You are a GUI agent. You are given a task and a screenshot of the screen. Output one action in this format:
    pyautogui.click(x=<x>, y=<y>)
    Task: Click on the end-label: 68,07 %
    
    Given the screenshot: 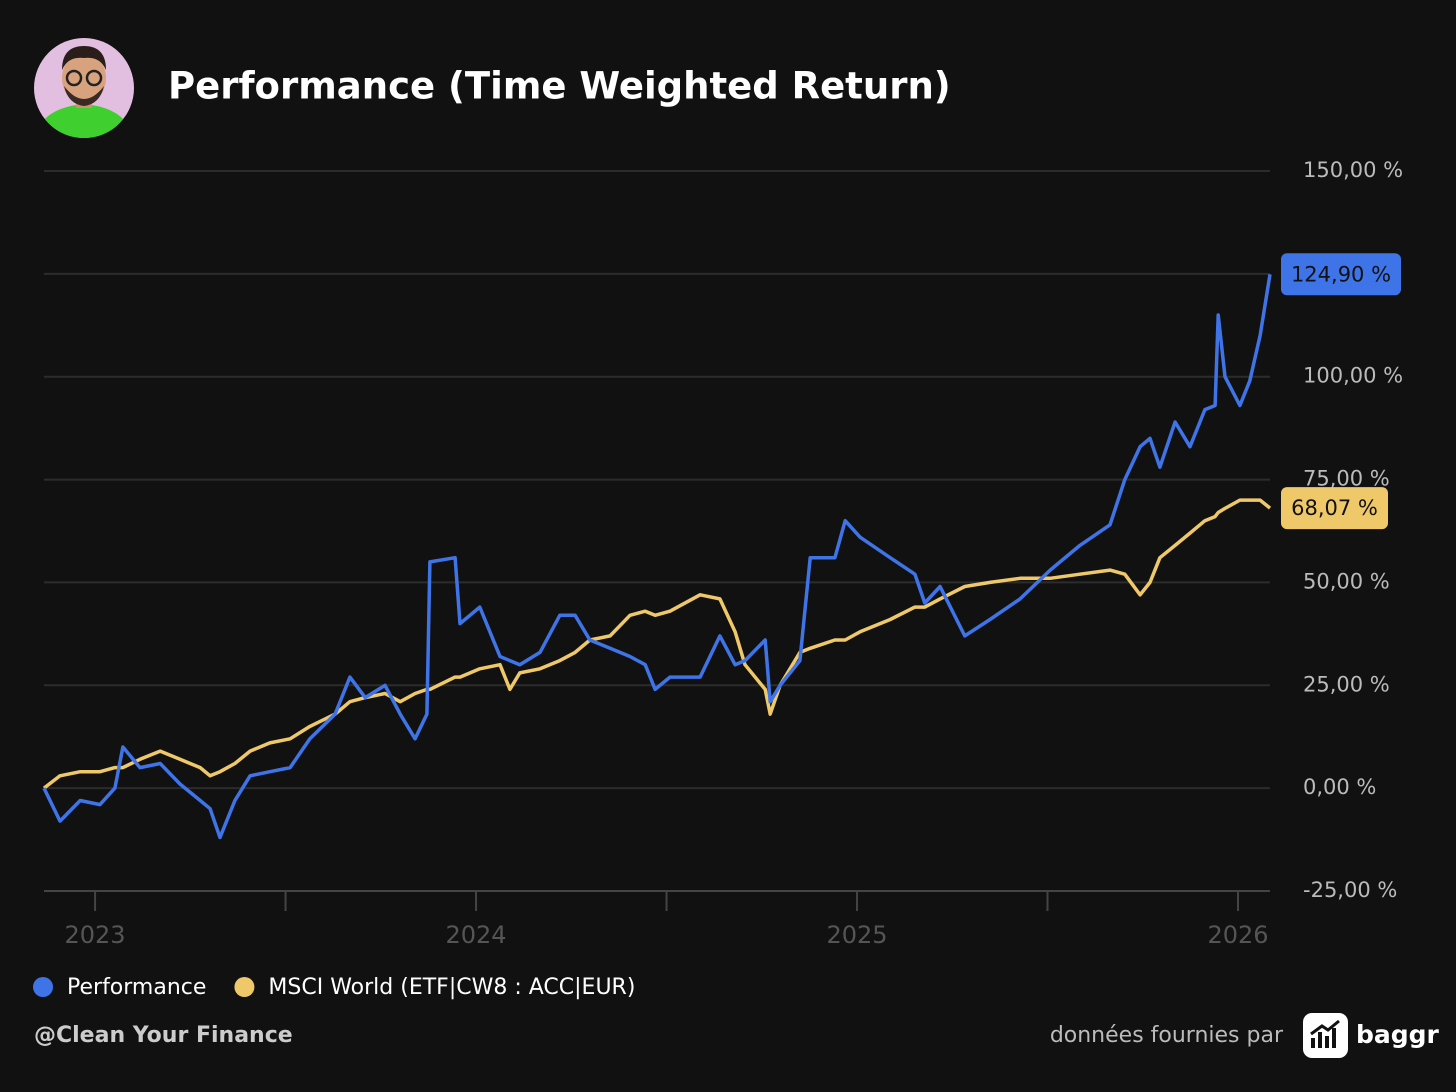 What is the action you would take?
    pyautogui.click(x=1334, y=508)
    